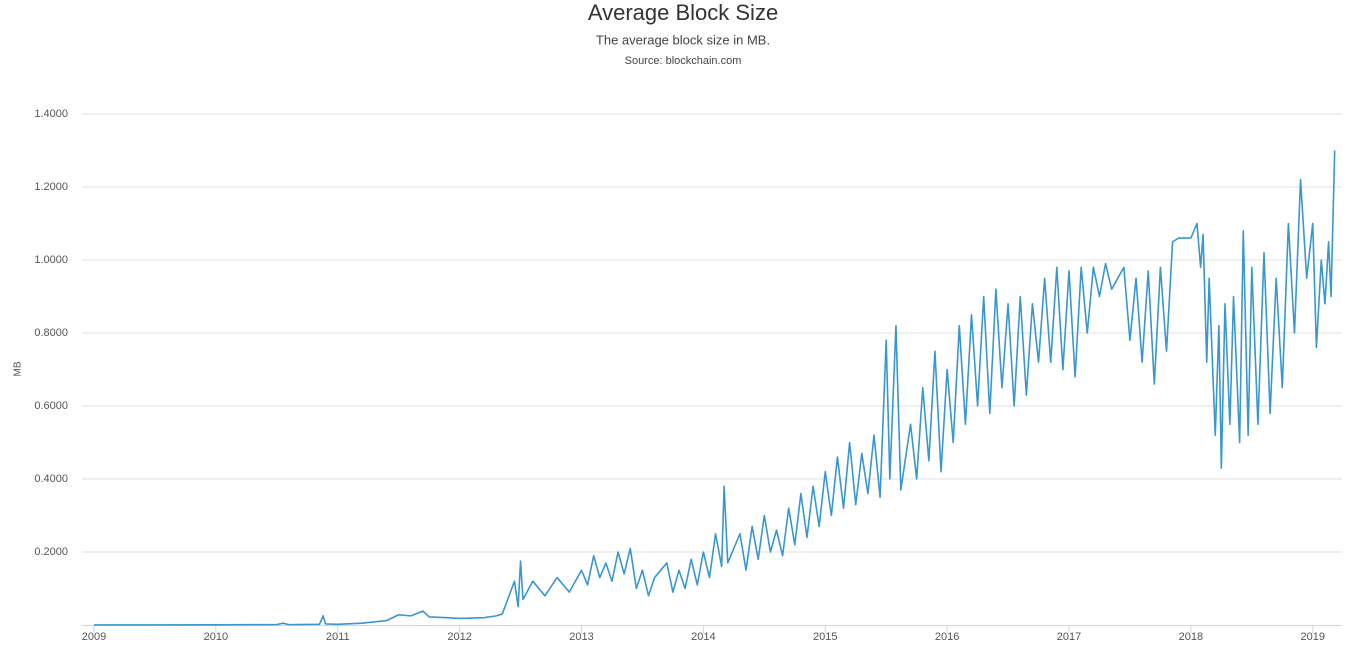 The width and height of the screenshot is (1366, 655). Describe the element at coordinates (683, 12) in the screenshot. I see `chart-title: Average Block Size` at that location.